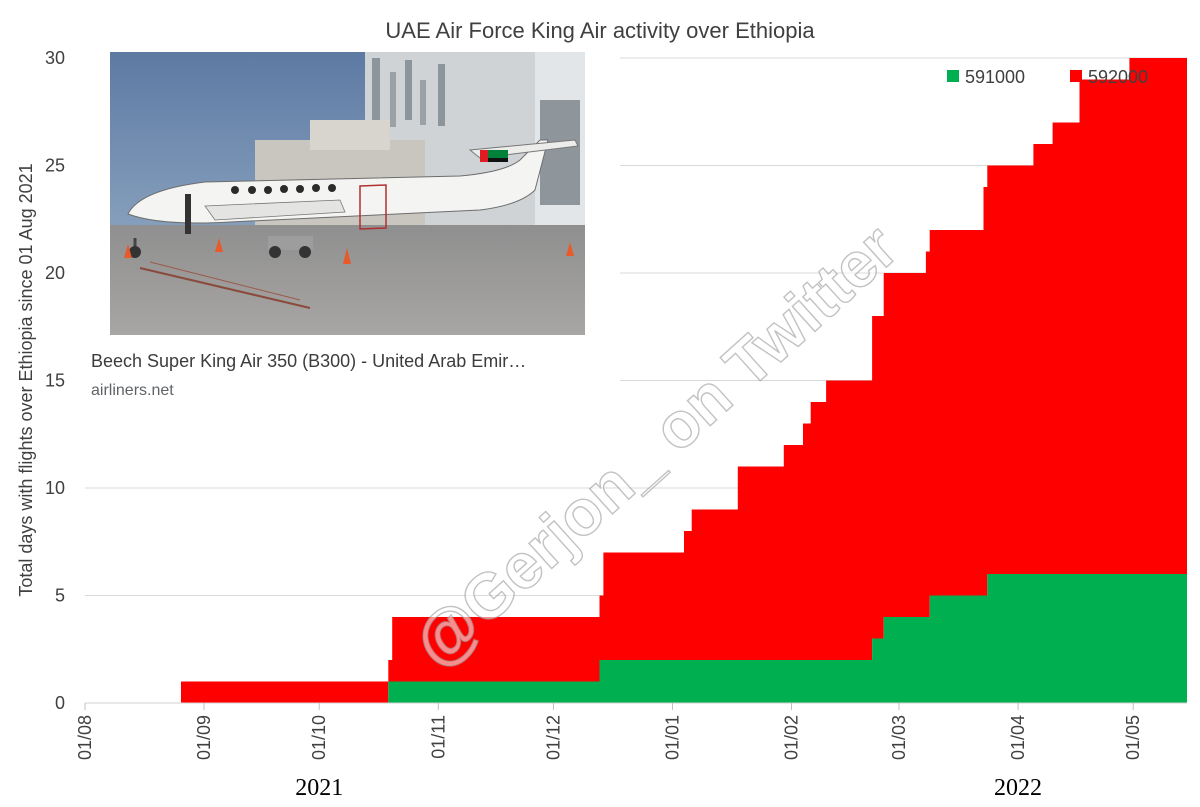  I want to click on x-tick-label: 01/09, so click(204, 737).